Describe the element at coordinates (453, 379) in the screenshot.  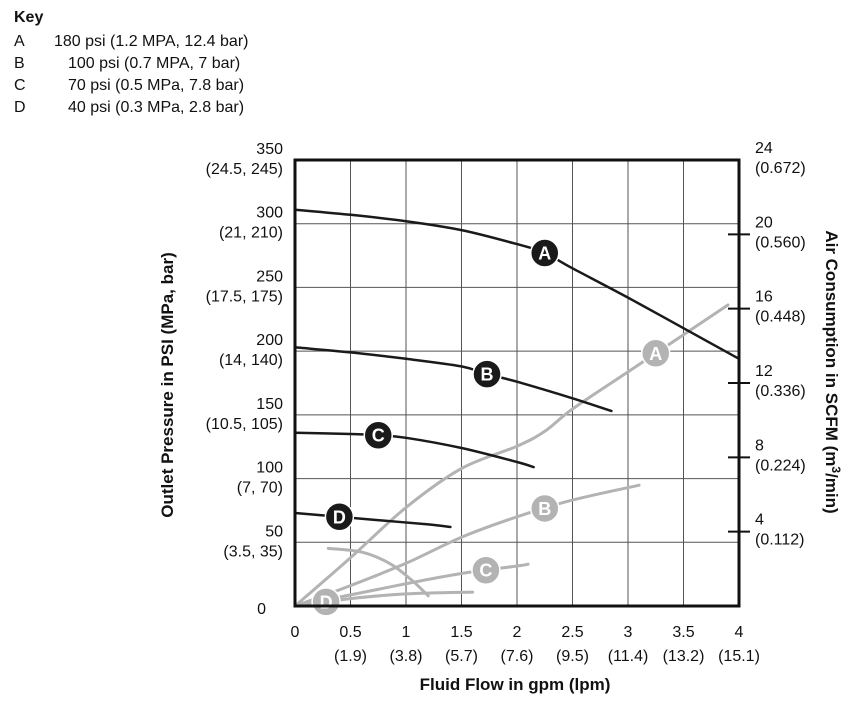
I see `pressure-line-b` at that location.